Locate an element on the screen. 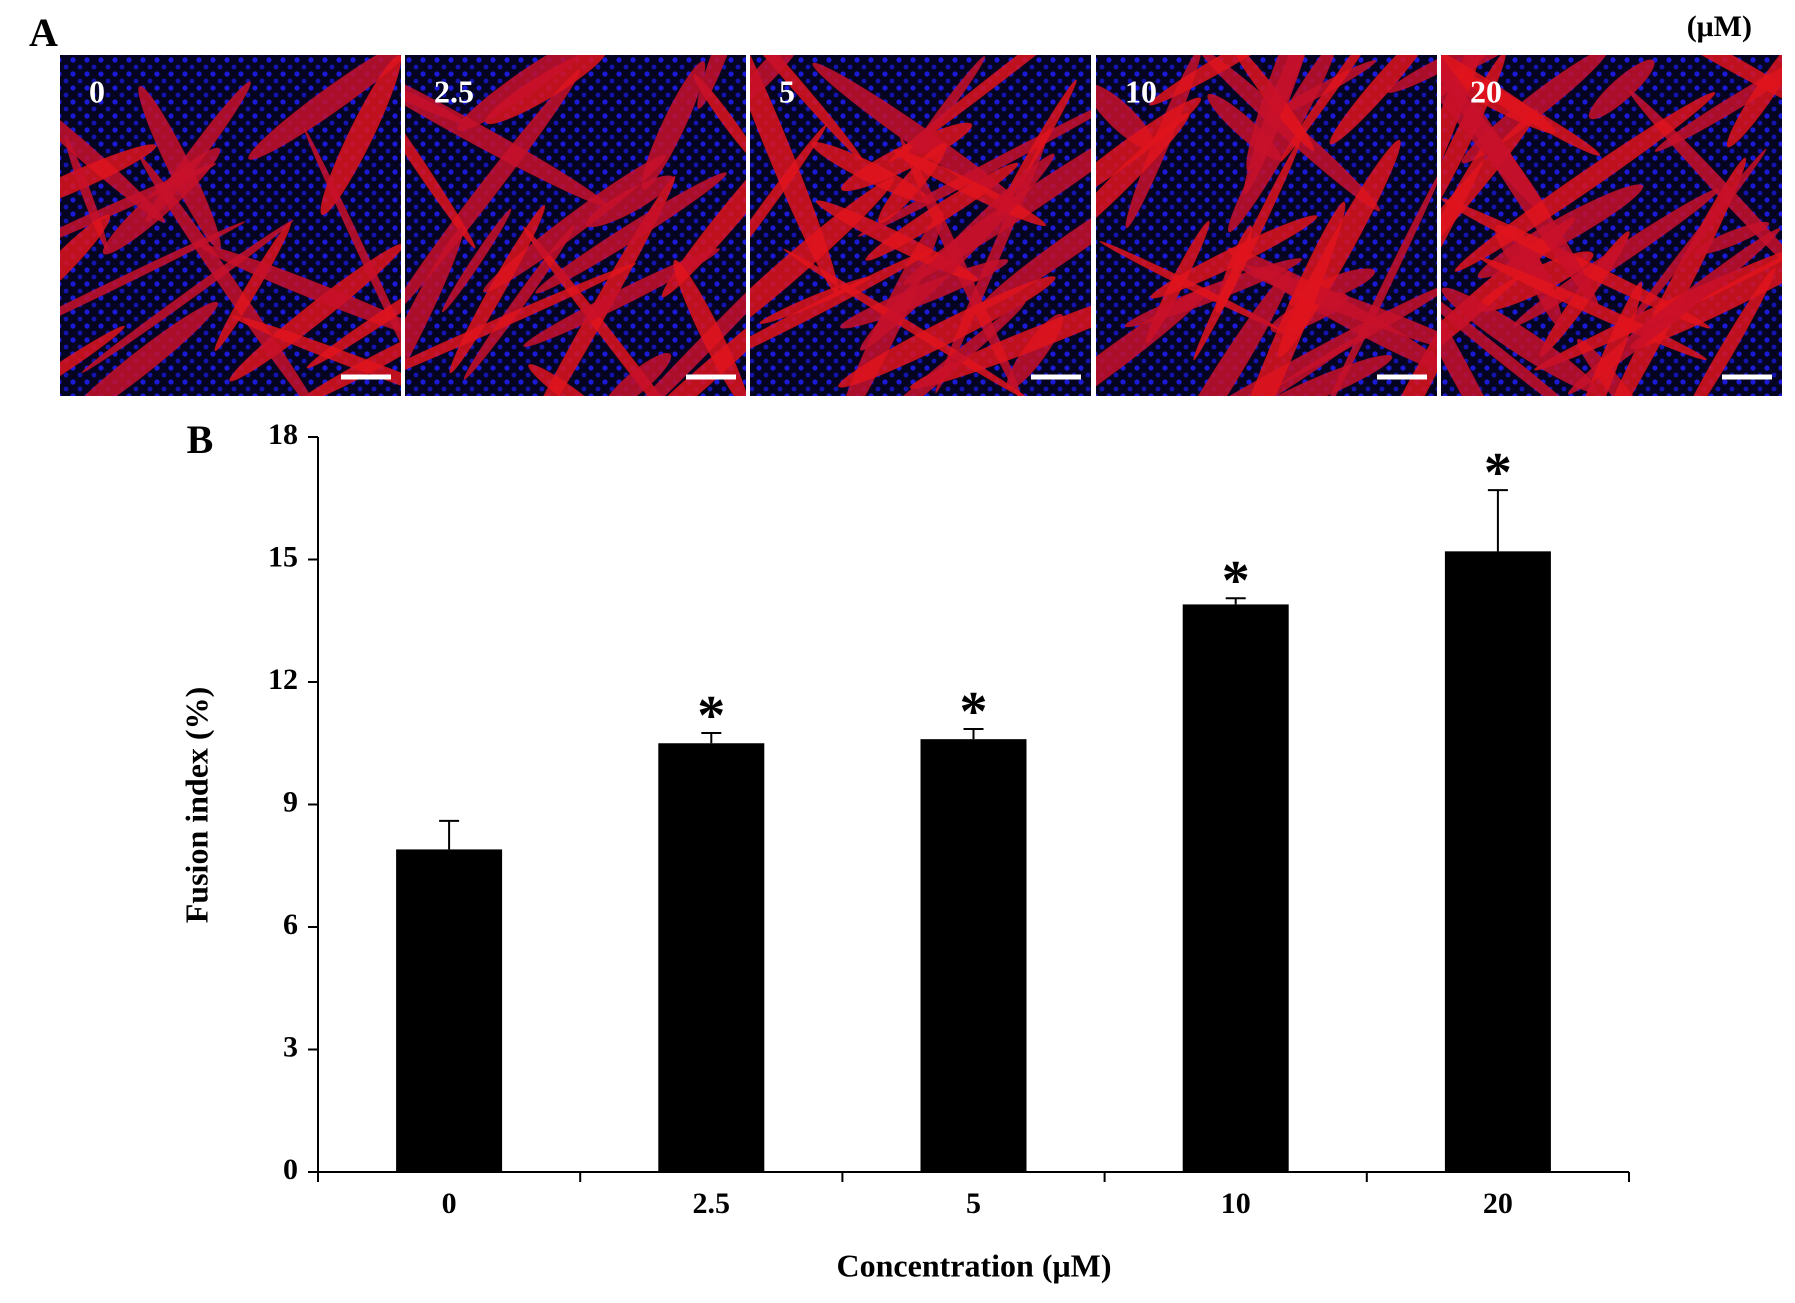  panel-concentration: 10 is located at coordinates (1141, 91).